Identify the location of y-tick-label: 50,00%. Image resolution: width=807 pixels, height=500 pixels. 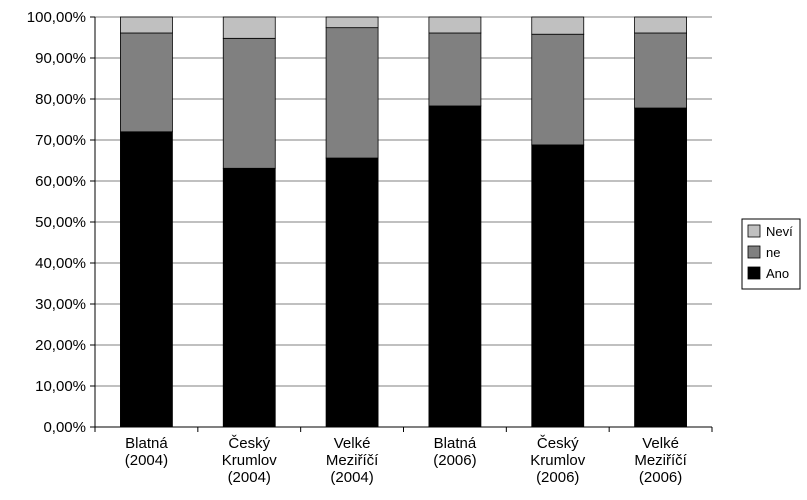
(60, 222).